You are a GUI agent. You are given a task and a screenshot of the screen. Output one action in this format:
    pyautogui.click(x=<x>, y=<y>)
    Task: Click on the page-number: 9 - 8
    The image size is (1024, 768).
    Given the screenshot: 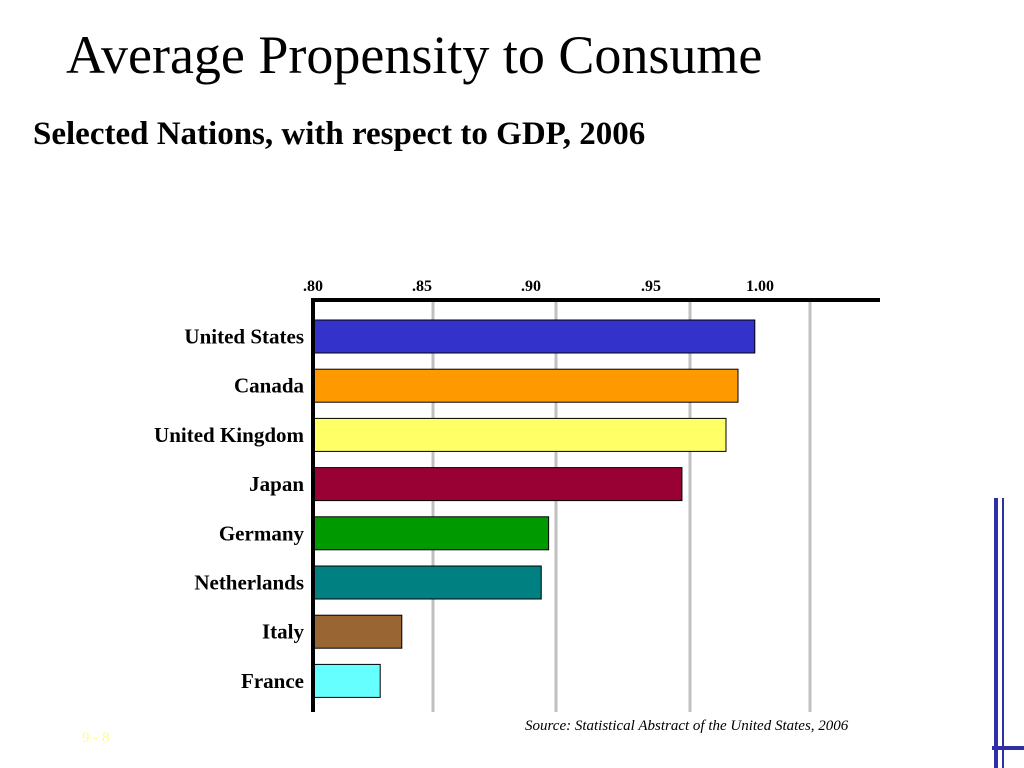 What is the action you would take?
    pyautogui.click(x=96, y=738)
    